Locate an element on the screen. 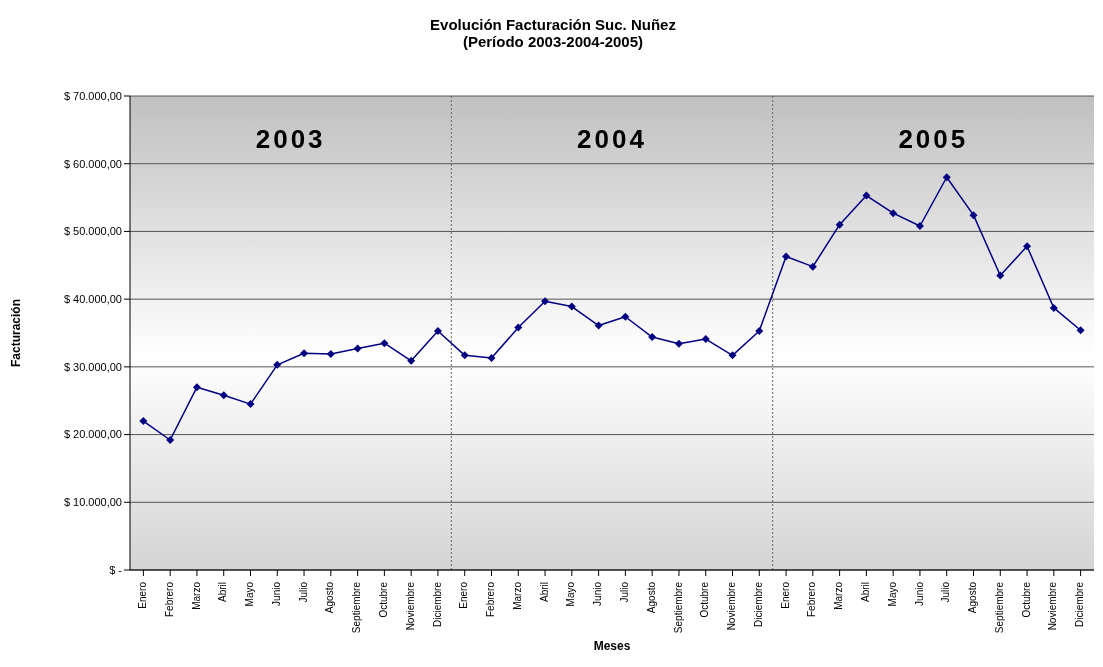 This screenshot has height=667, width=1103. y-tick-label: $ 70.000,00 is located at coordinates (92, 95).